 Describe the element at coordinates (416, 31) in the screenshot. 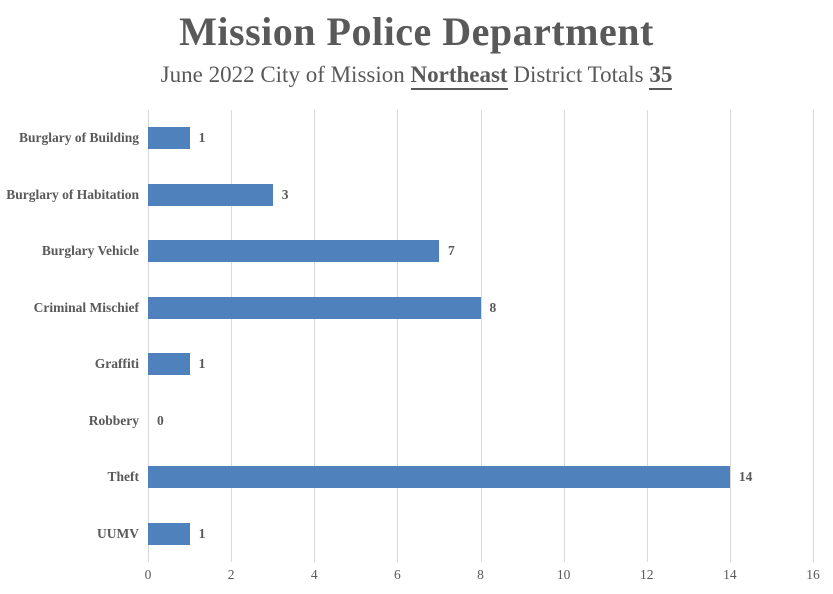

I see `chart-title: Mission Police Department` at that location.